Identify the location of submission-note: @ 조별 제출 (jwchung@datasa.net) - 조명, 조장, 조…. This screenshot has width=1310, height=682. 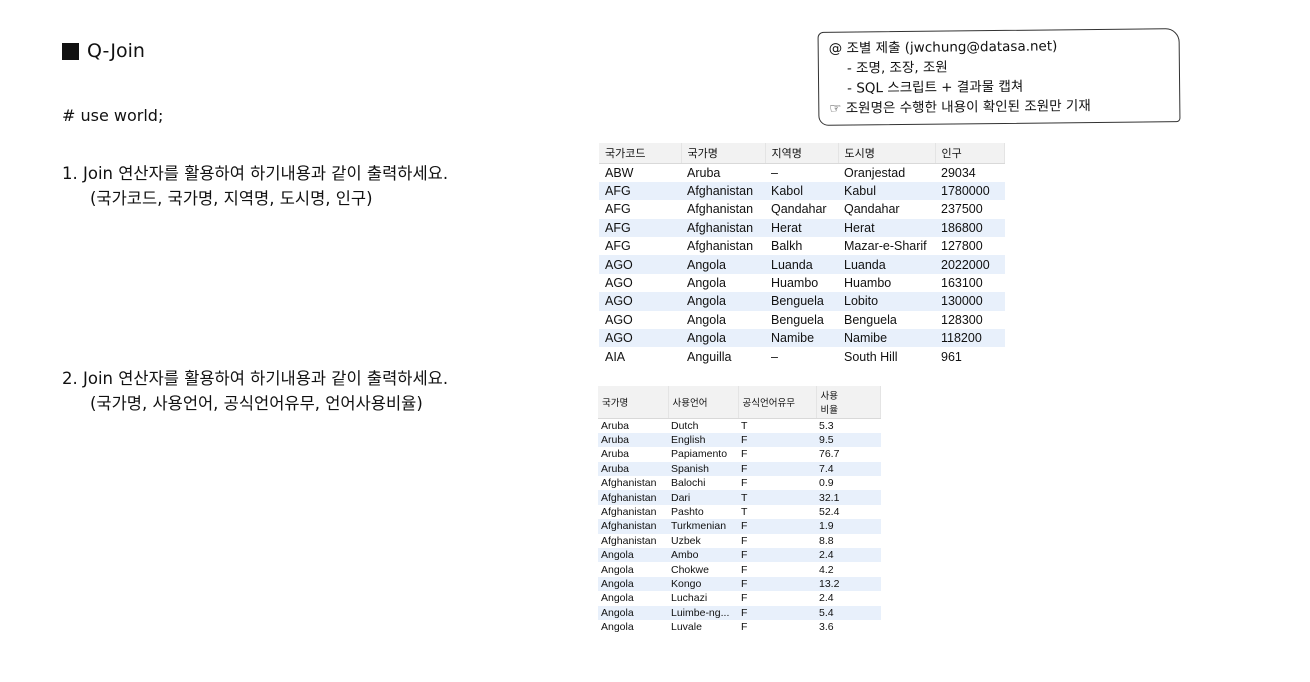
(999, 77).